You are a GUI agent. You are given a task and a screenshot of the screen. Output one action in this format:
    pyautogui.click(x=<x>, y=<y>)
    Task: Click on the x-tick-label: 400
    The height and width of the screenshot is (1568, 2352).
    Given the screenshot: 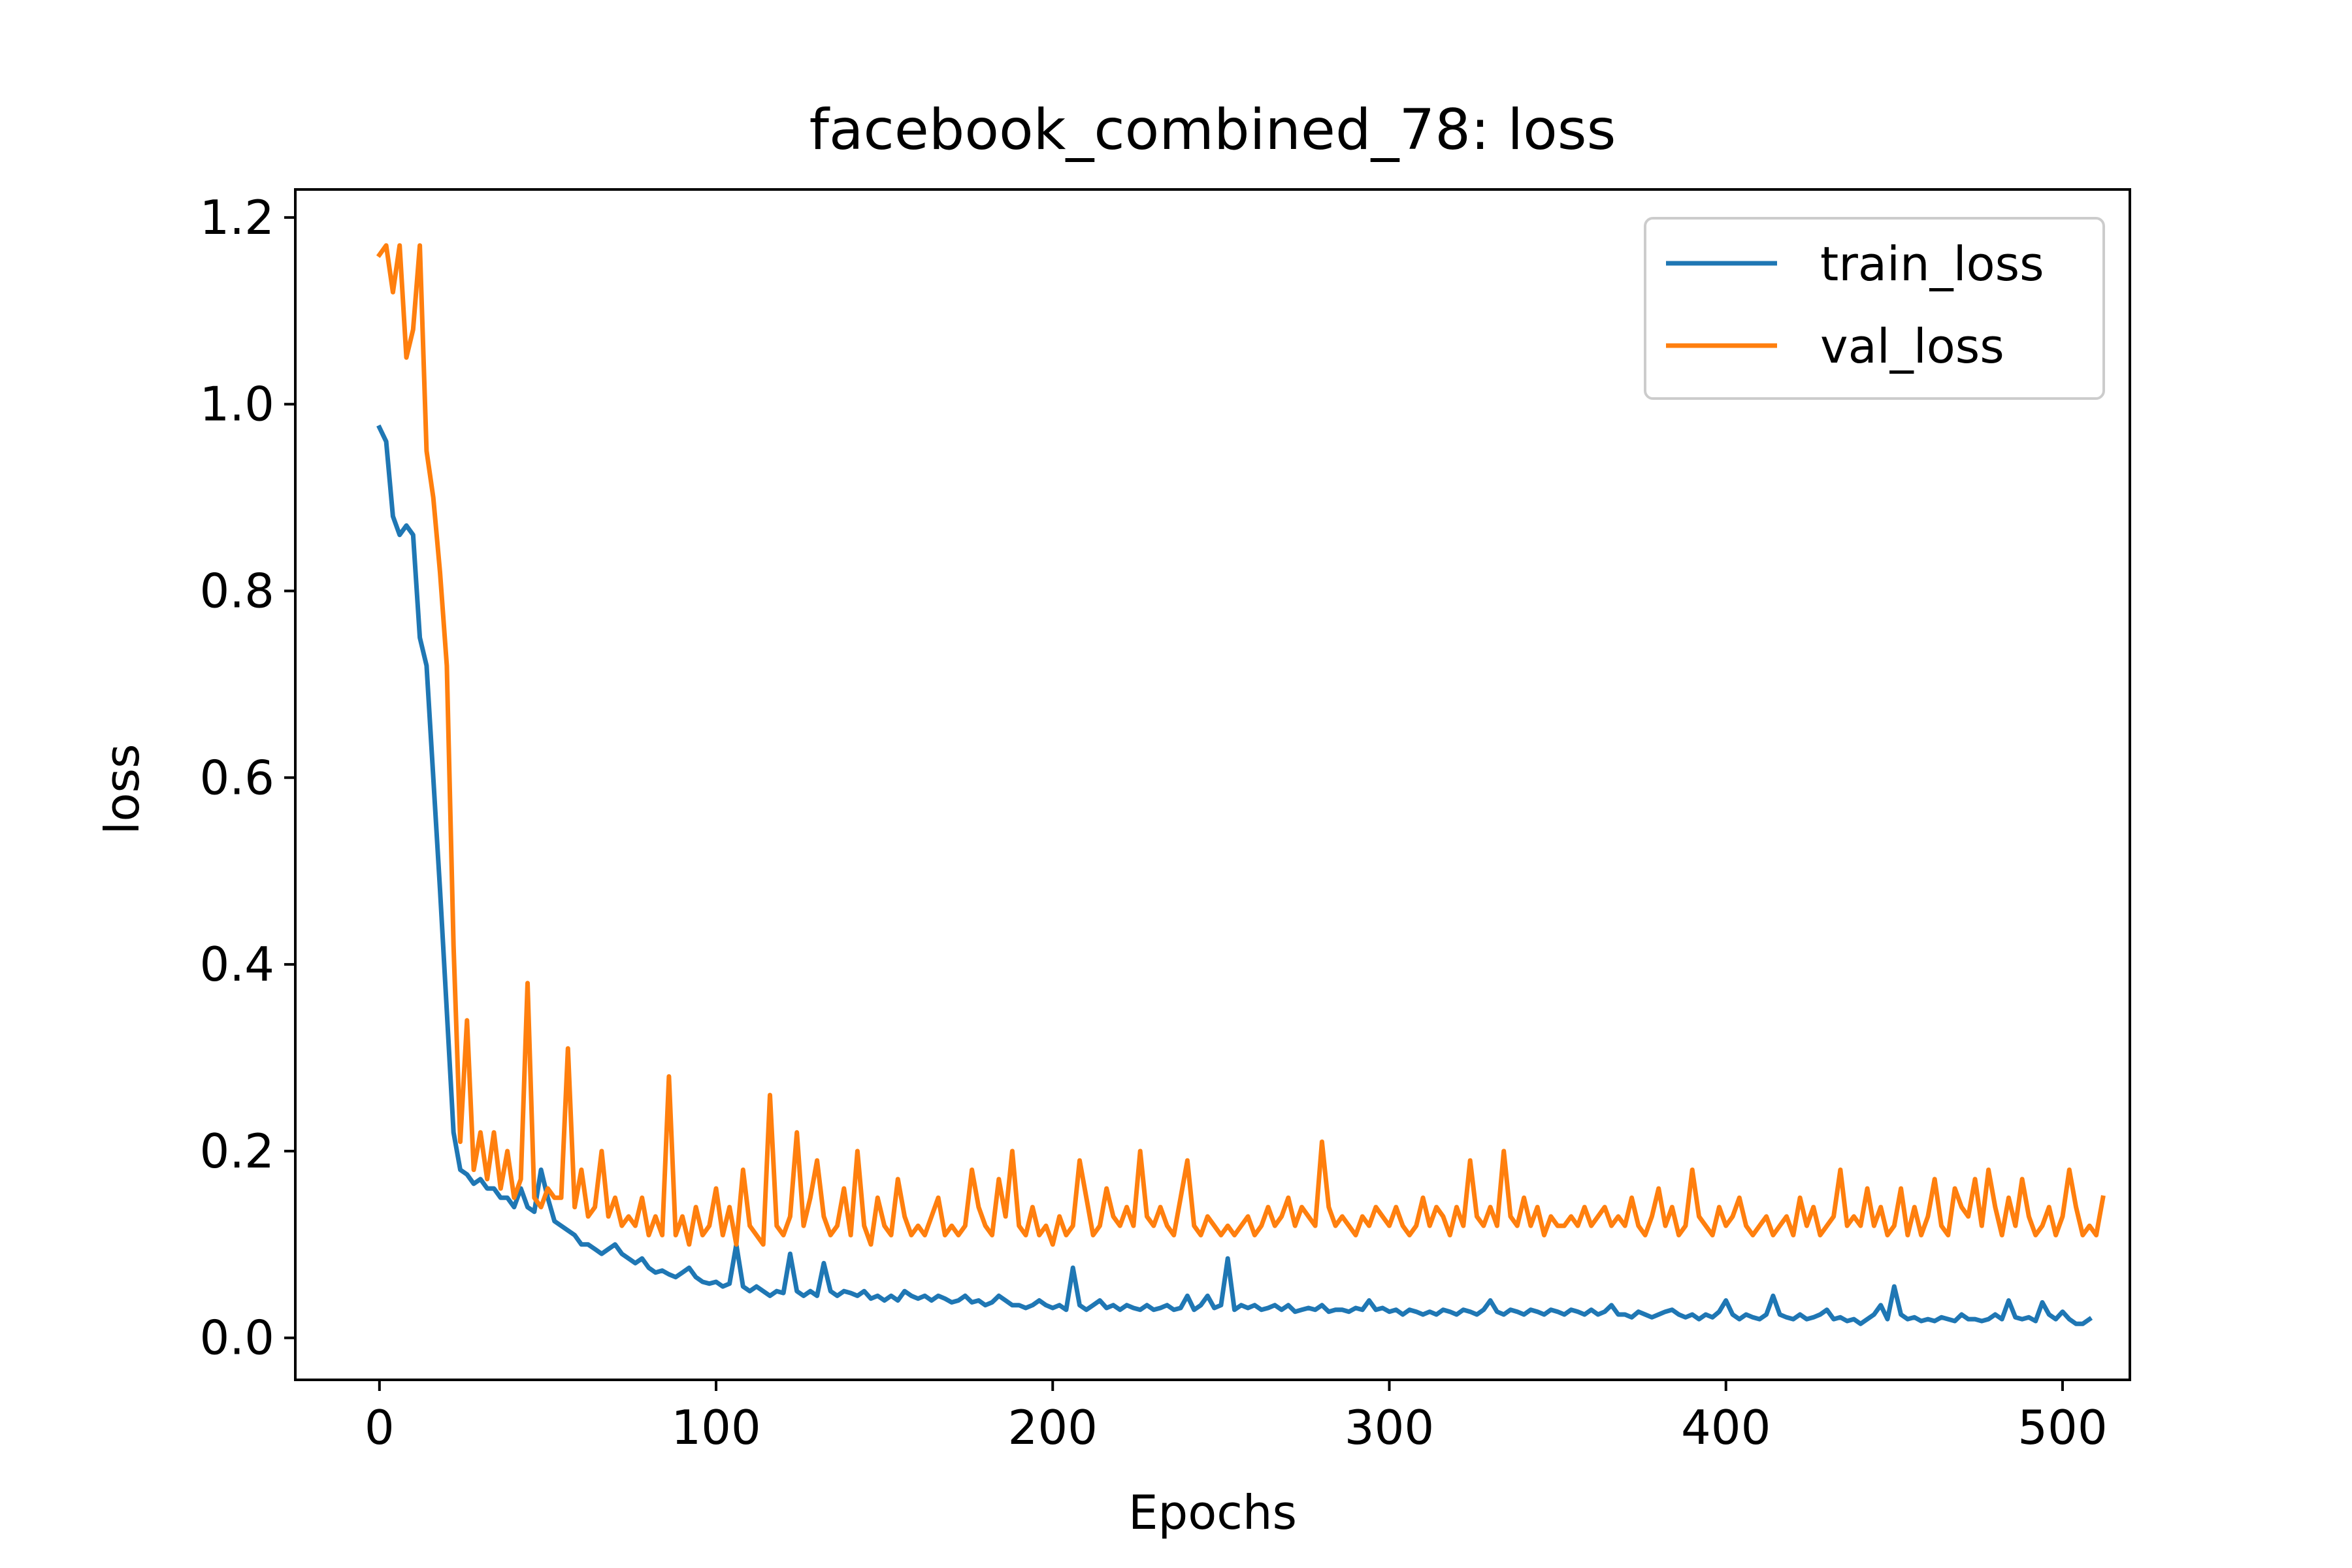 What is the action you would take?
    pyautogui.click(x=1726, y=1427)
    